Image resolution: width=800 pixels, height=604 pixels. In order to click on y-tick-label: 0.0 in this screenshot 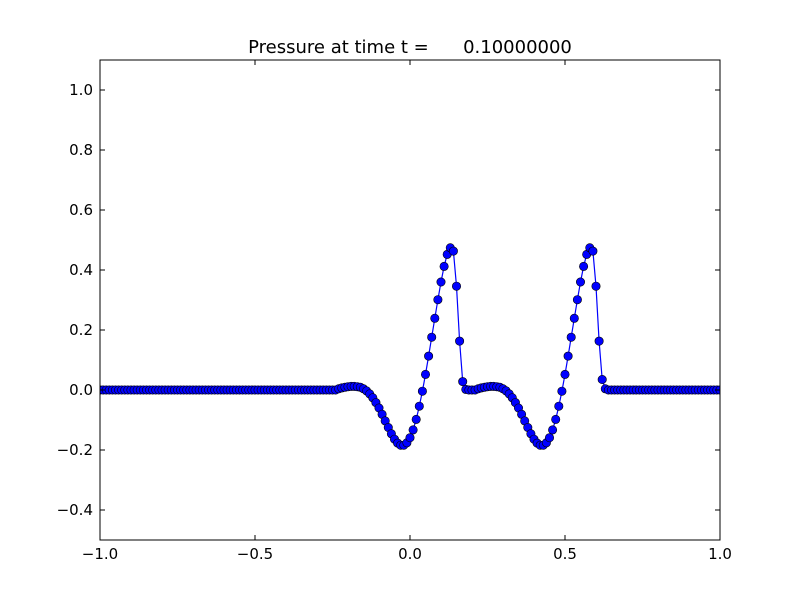, I will do `click(81, 390)`.